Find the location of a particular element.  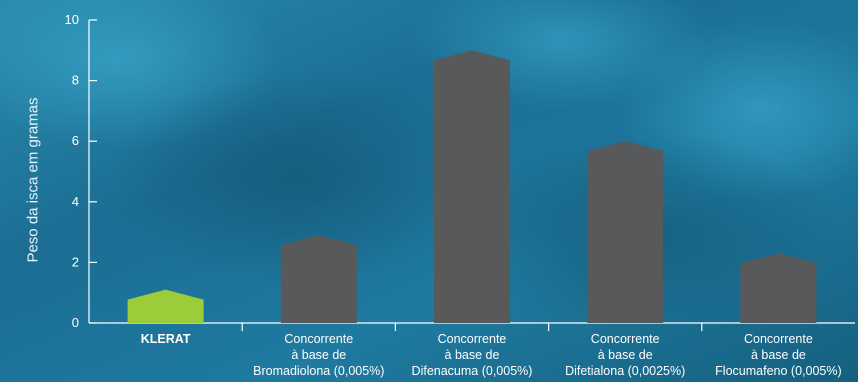

y-tick-label: 2 is located at coordinates (75, 261).